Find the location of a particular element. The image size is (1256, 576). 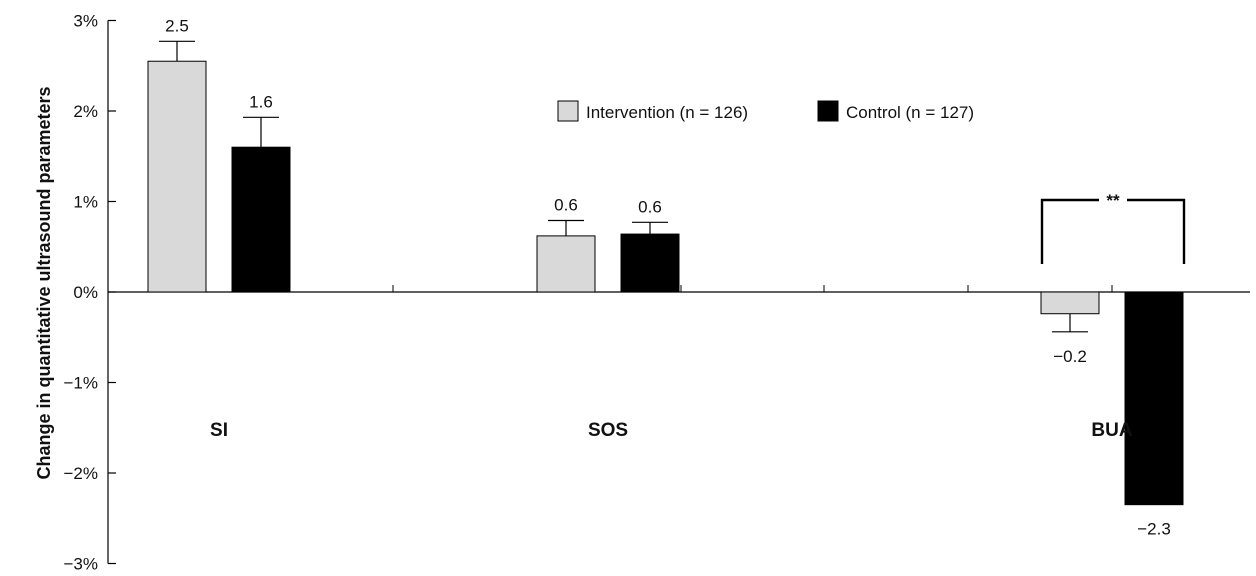

data-label: −0.2 is located at coordinates (1070, 356).